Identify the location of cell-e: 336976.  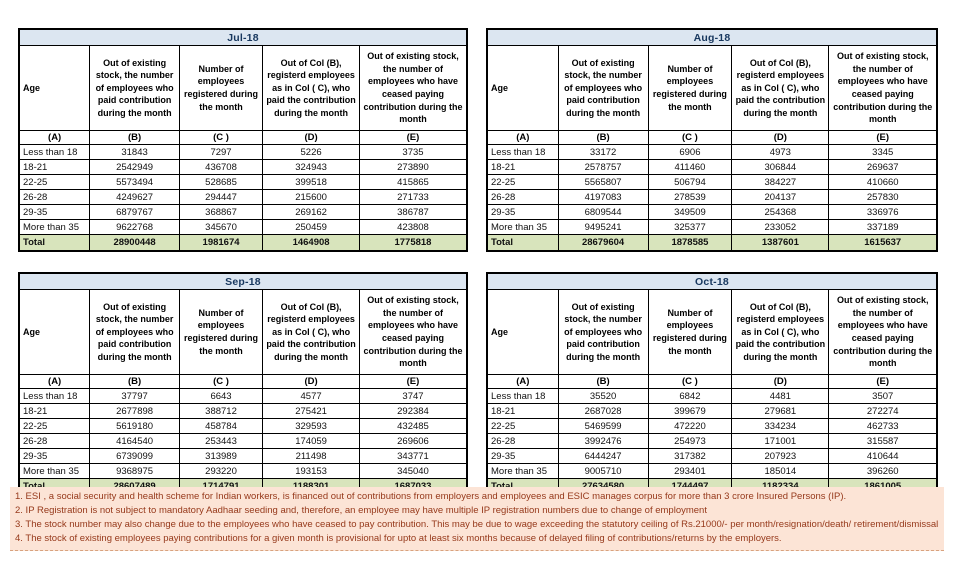
(883, 212).